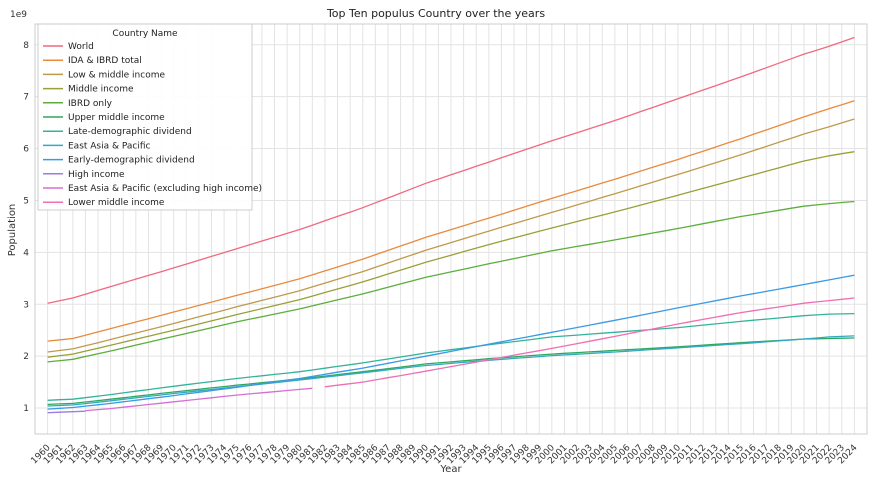 The image size is (879, 479). Describe the element at coordinates (96, 175) in the screenshot. I see `legend-entry: High income` at that location.